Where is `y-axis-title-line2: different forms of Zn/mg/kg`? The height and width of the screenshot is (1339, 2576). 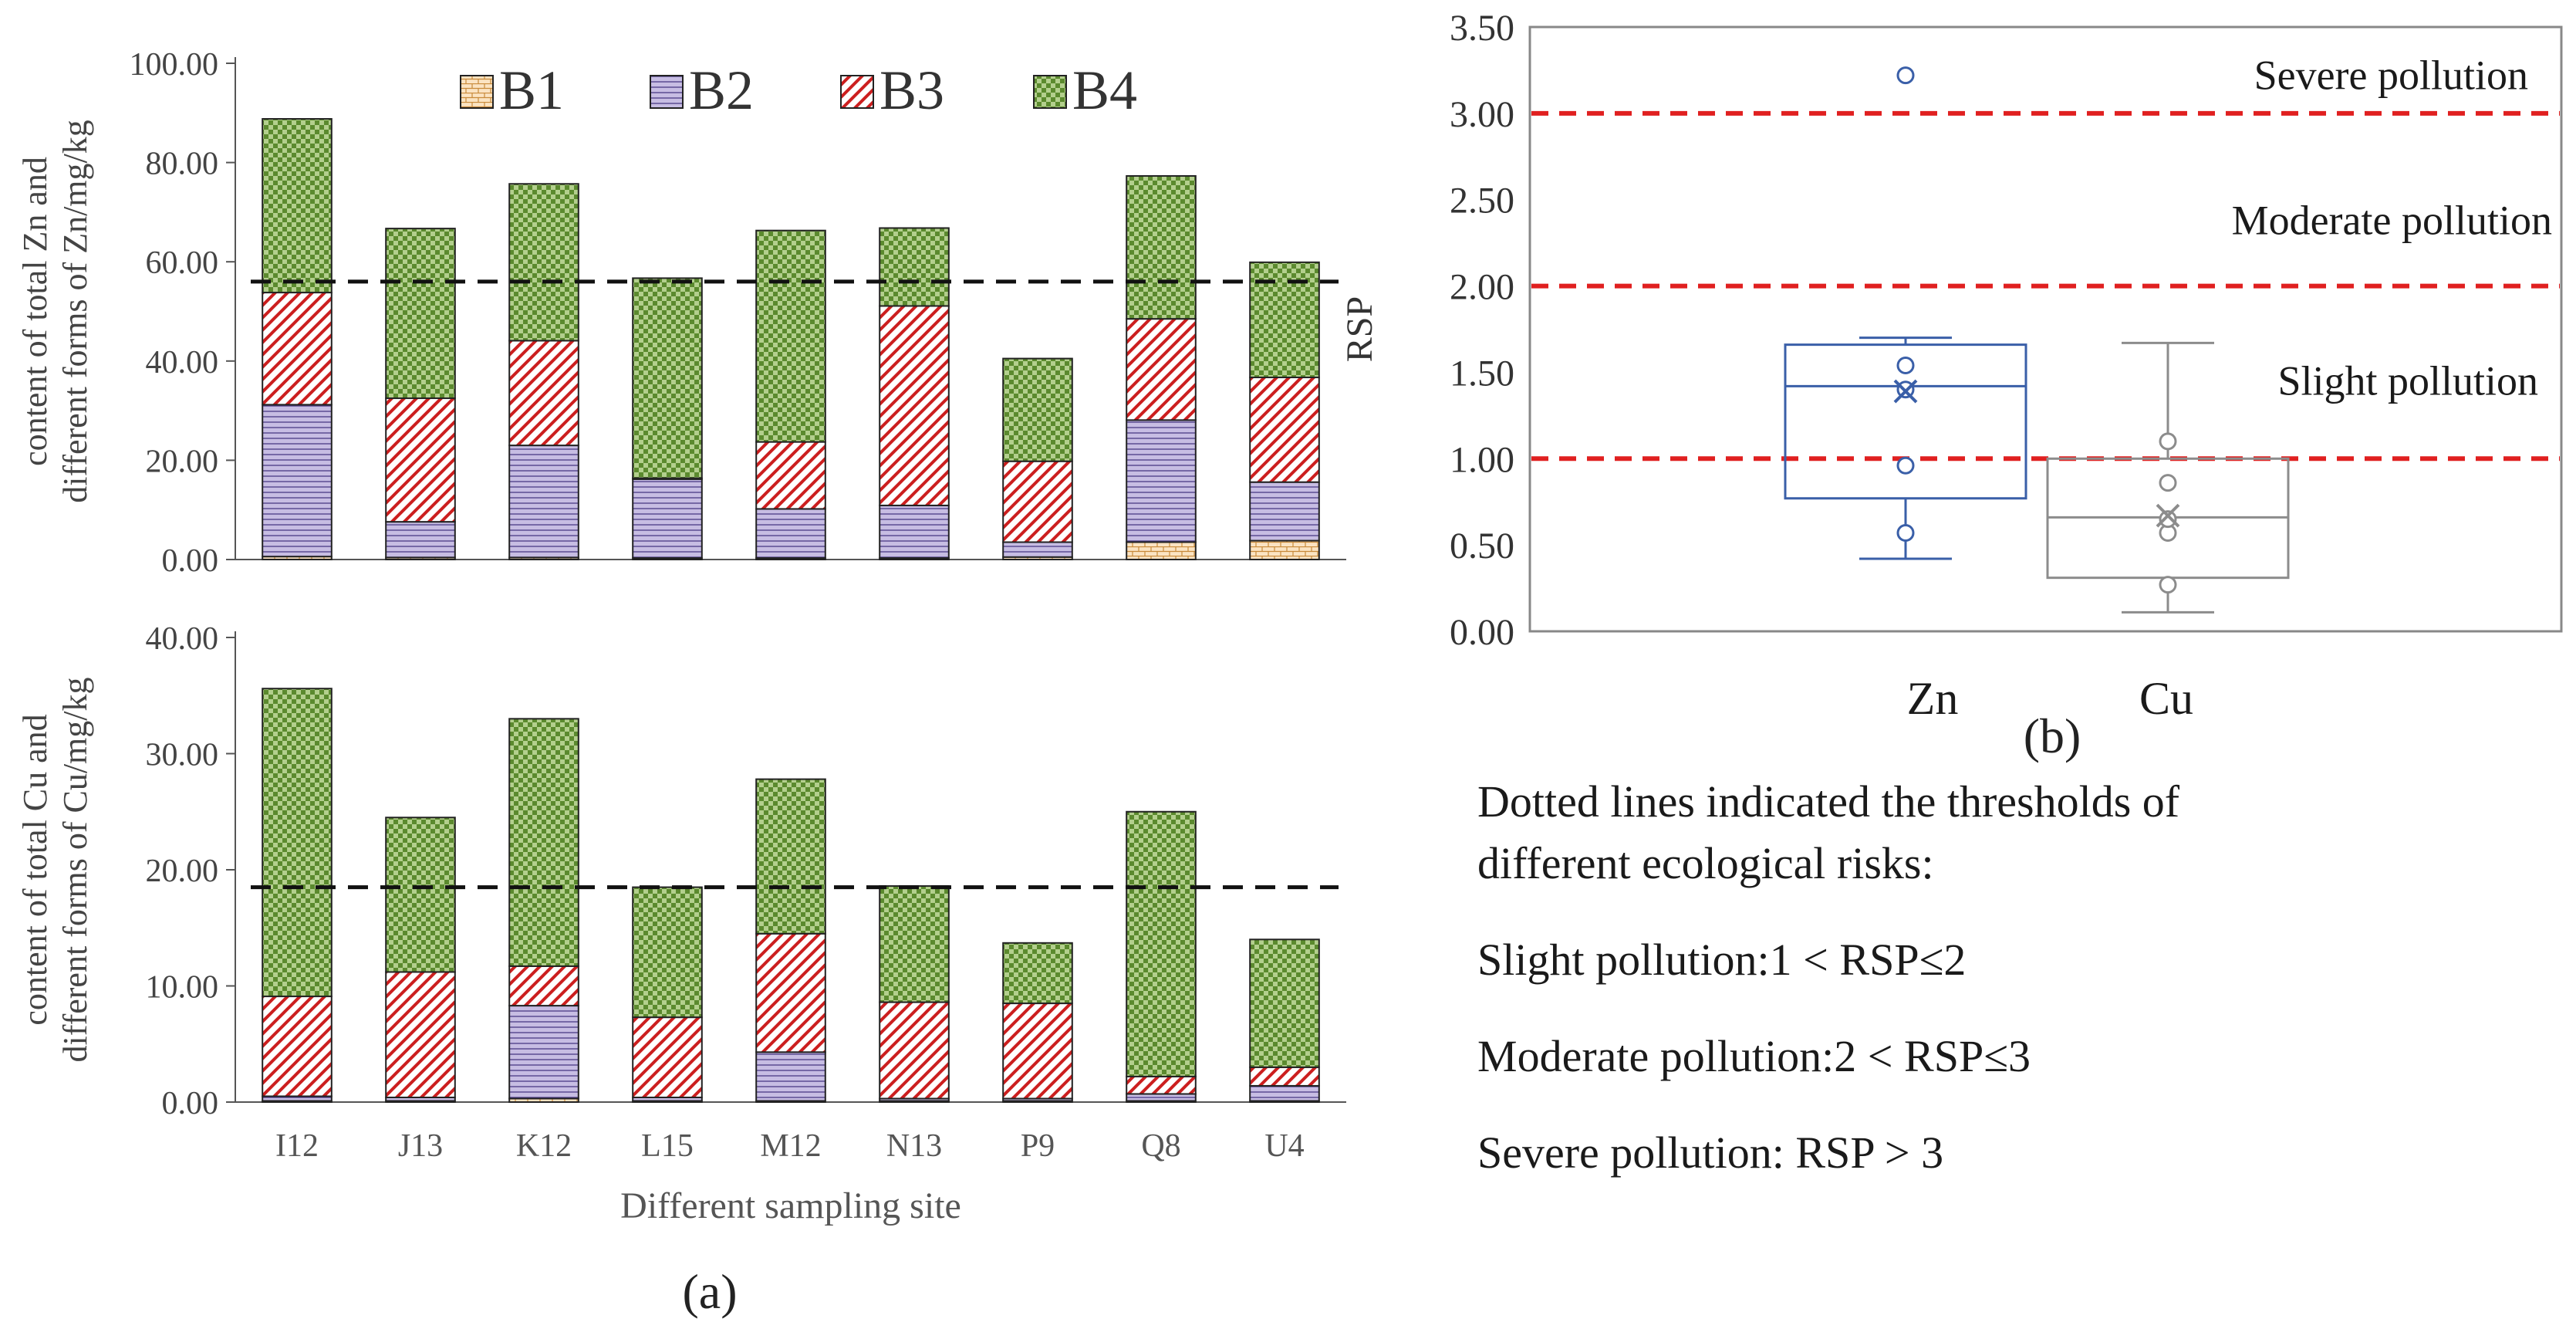
y-axis-title-line2: different forms of Zn/mg/kg is located at coordinates (75, 311).